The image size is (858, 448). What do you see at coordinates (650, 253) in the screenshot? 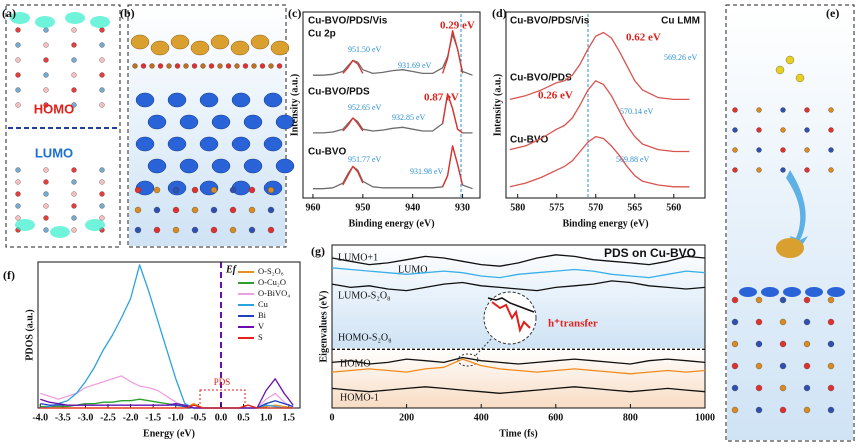
I see `chart-title: PDS on Cu-BVO` at bounding box center [650, 253].